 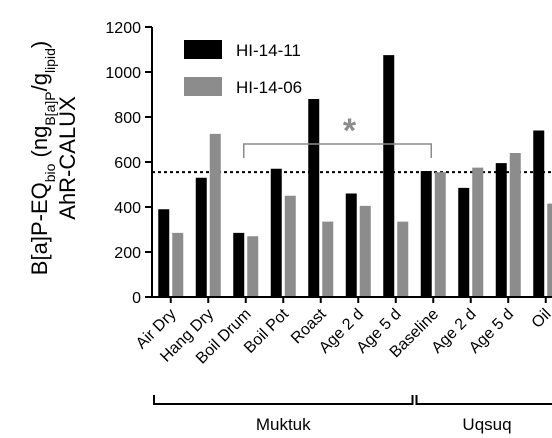 What do you see at coordinates (337, 150) in the screenshot?
I see `significance-bracket` at bounding box center [337, 150].